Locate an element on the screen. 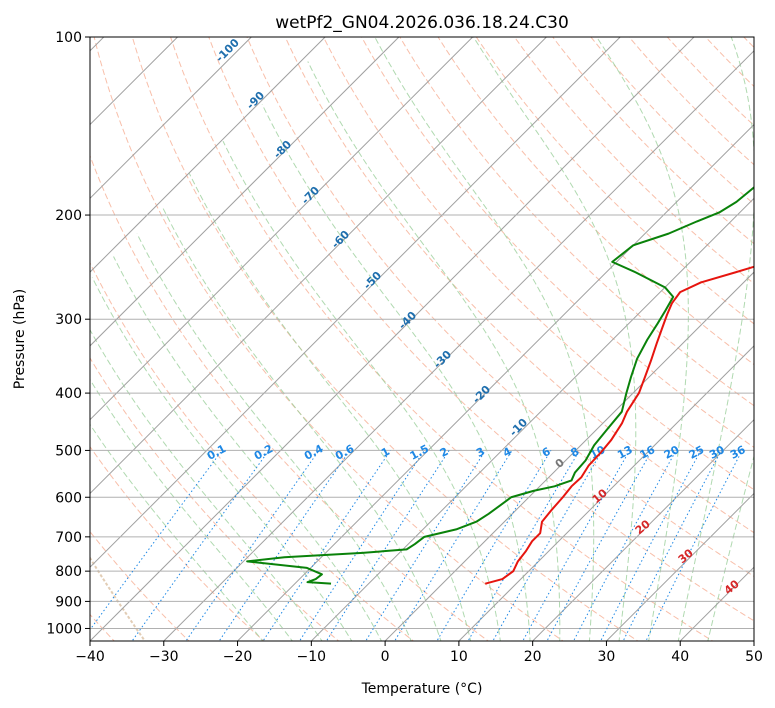 This screenshot has height=708, width=775. x-tick-label: 0 is located at coordinates (385, 657).